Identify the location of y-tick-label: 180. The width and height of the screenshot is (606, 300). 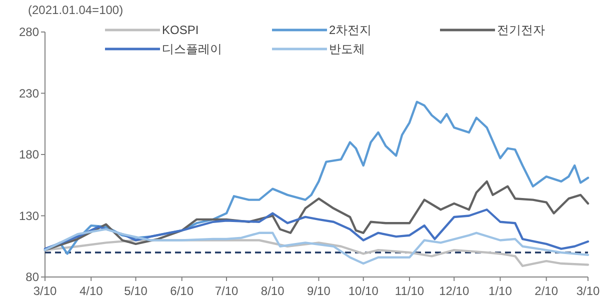
(29, 155).